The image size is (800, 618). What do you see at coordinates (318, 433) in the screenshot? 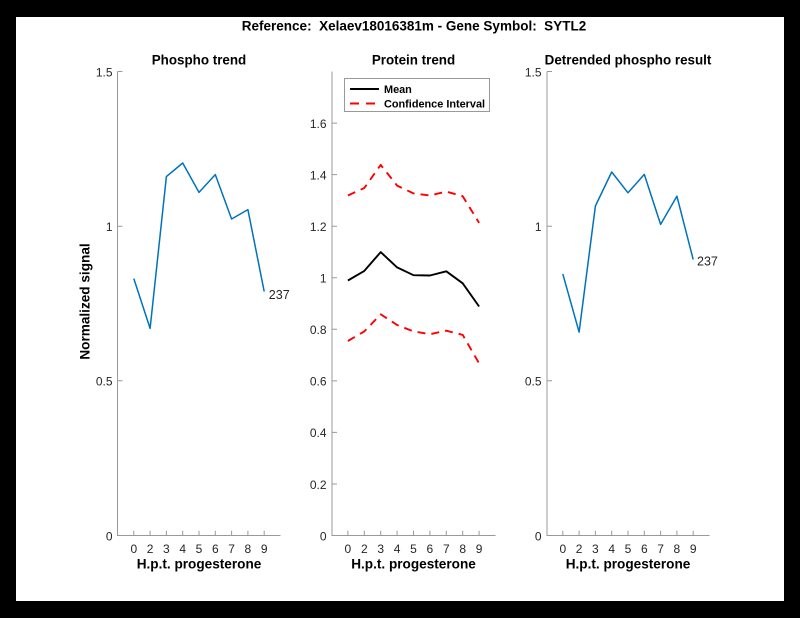
I see `svg-text: 0.4` at bounding box center [318, 433].